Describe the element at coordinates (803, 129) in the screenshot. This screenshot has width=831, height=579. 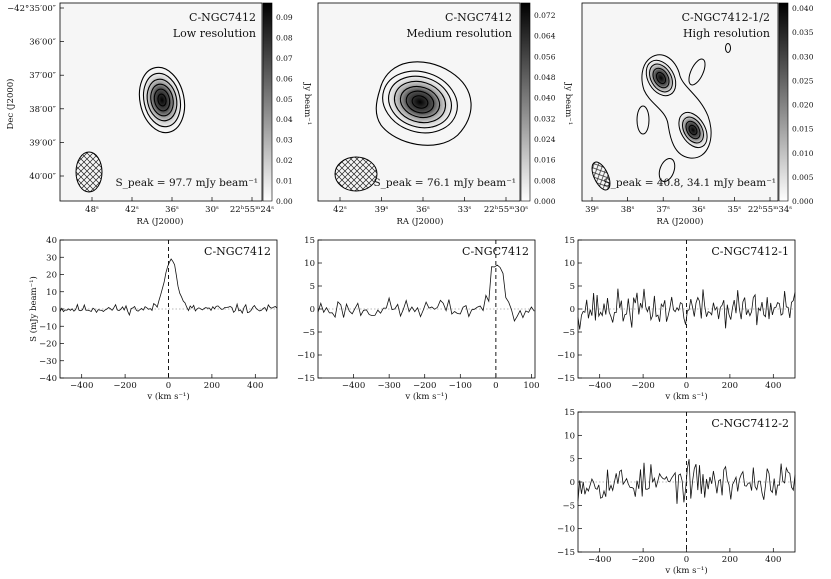
I see `colorbar-tick-label: 0.015` at that location.